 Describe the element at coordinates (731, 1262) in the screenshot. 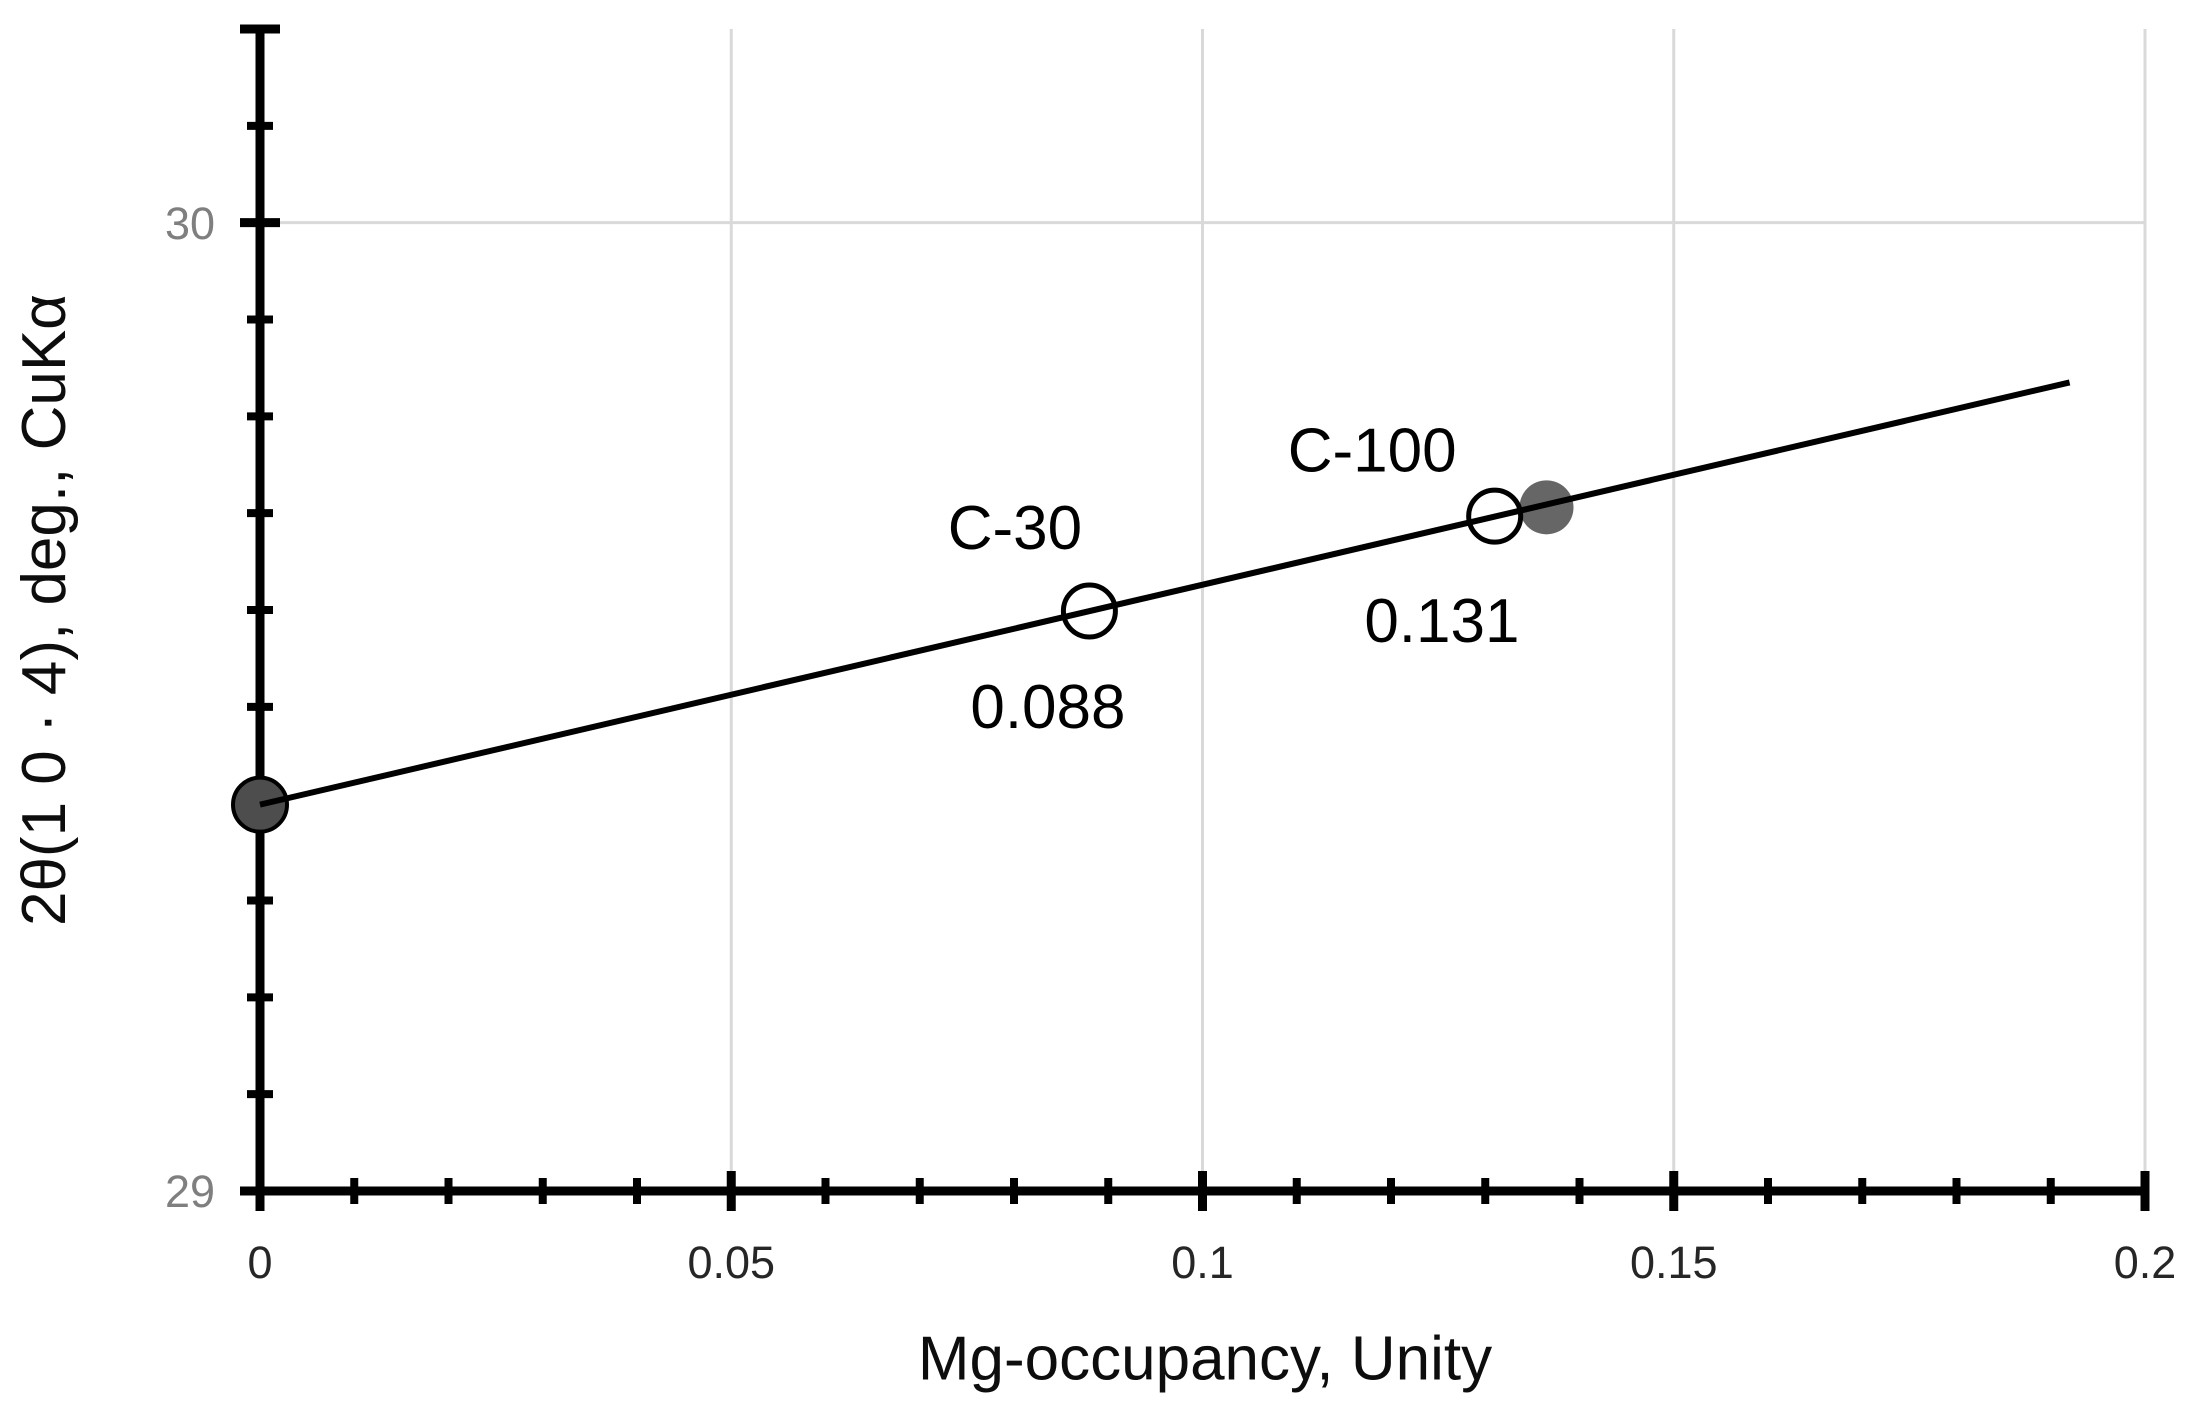

I see `x-tick-label: 0.05` at that location.